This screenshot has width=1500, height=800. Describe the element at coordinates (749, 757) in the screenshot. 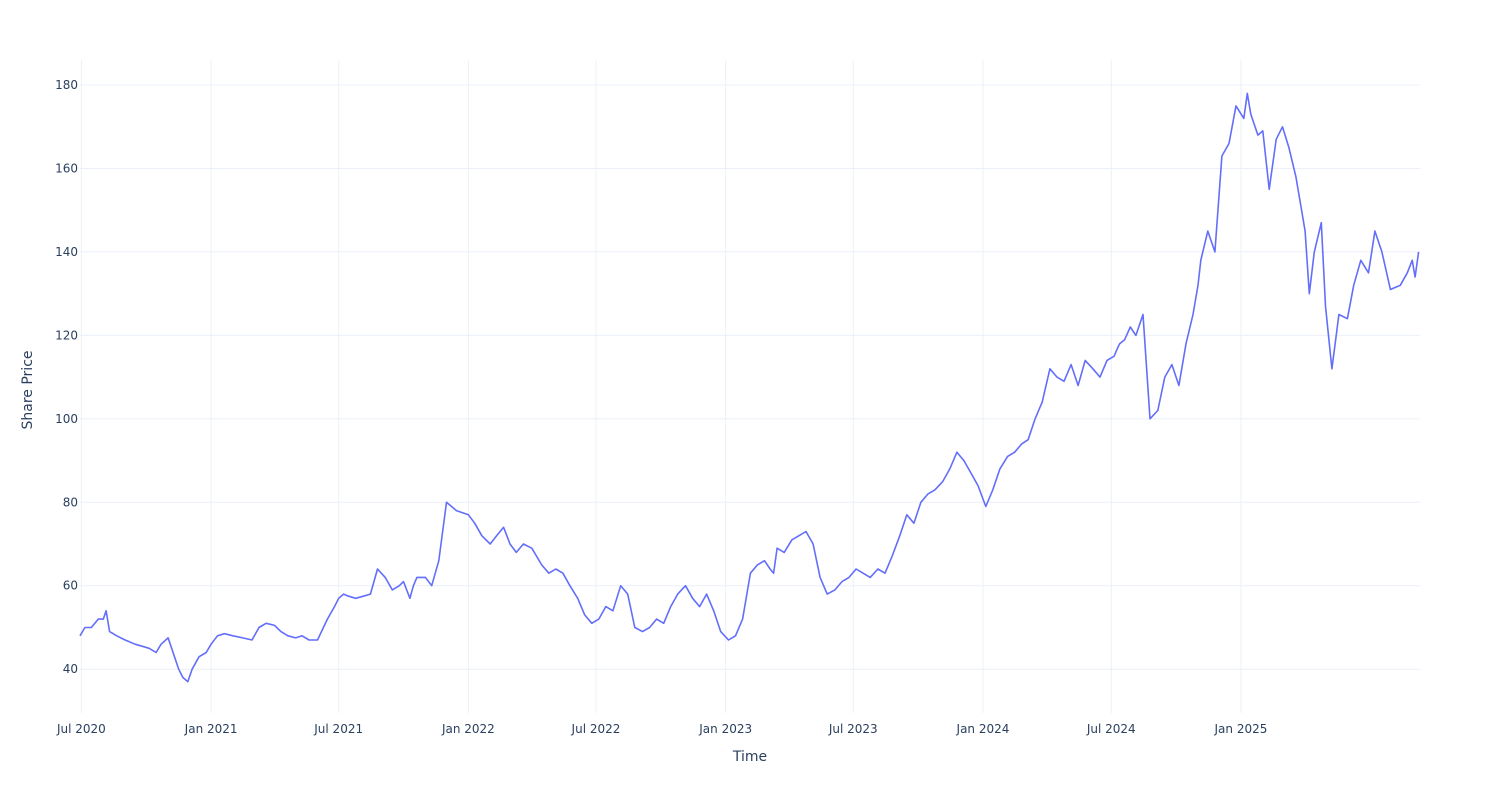

I see `x-axis-title: Time` at that location.